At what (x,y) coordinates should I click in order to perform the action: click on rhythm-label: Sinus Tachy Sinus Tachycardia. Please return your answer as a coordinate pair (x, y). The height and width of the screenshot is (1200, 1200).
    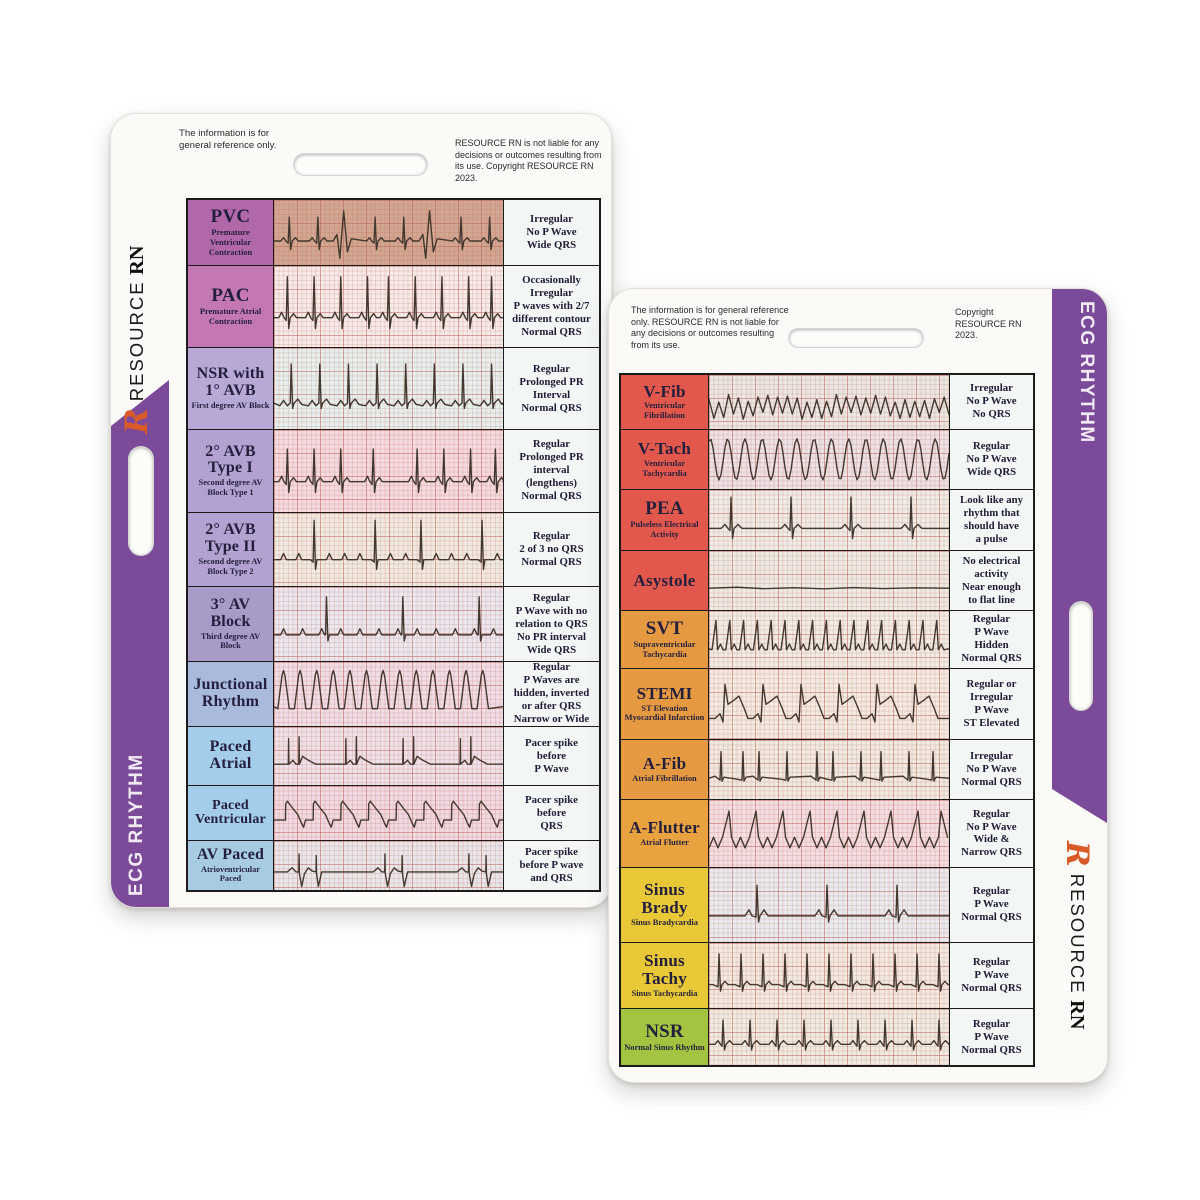
    Looking at the image, I should click on (665, 975).